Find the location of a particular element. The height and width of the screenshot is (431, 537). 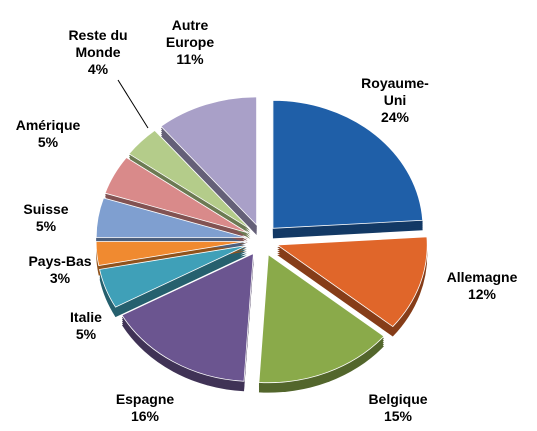

slice-label: Autre Europe is located at coordinates (190, 33).